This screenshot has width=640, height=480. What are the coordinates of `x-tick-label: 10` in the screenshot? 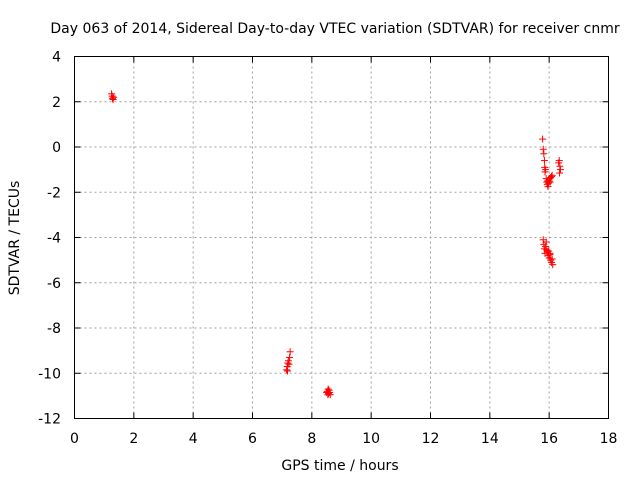 It's located at (371, 439).